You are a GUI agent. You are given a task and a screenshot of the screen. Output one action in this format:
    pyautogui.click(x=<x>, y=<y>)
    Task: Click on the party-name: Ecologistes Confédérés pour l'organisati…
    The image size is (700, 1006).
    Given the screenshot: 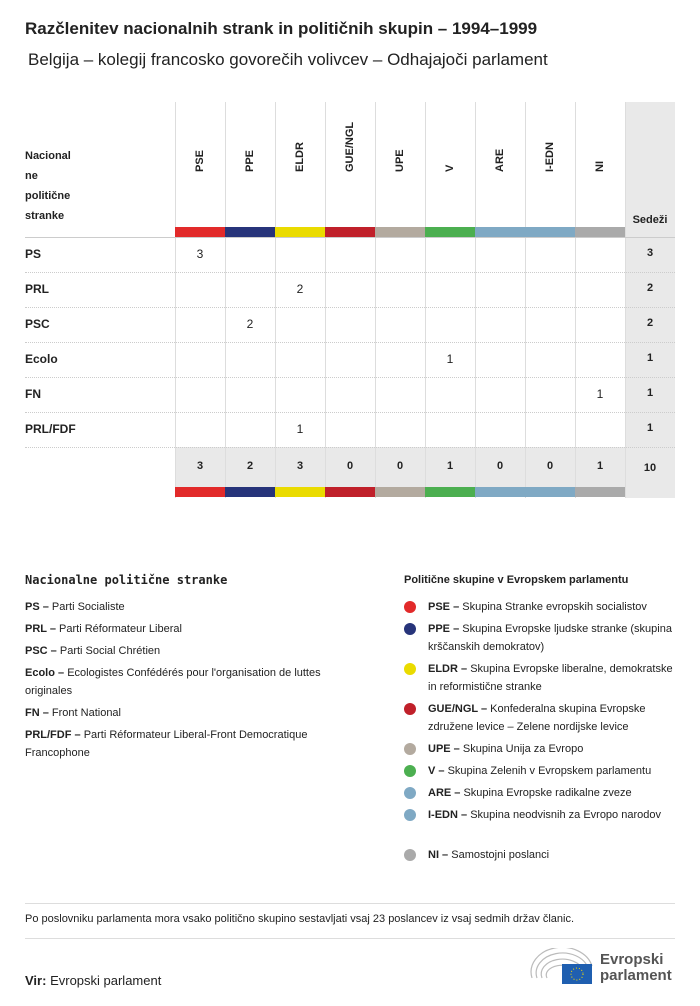 What is the action you would take?
    pyautogui.click(x=173, y=682)
    